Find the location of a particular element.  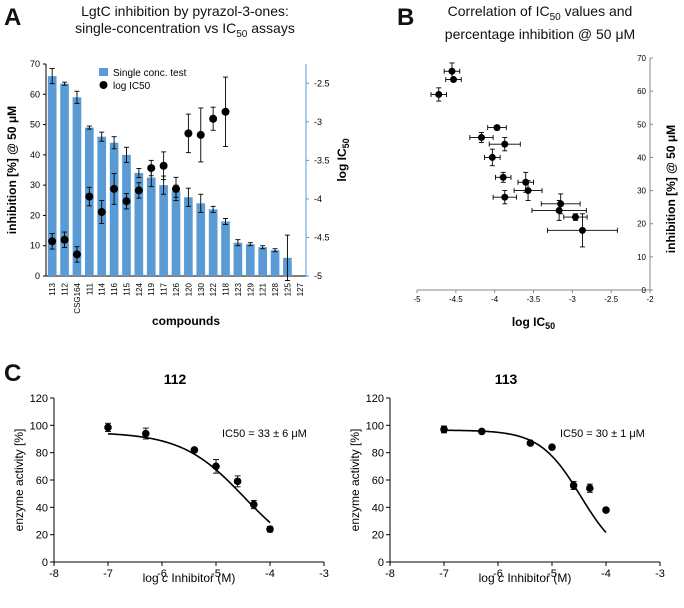

chart-a-ytick-right-label-1: -4.5 is located at coordinates (322, 237).